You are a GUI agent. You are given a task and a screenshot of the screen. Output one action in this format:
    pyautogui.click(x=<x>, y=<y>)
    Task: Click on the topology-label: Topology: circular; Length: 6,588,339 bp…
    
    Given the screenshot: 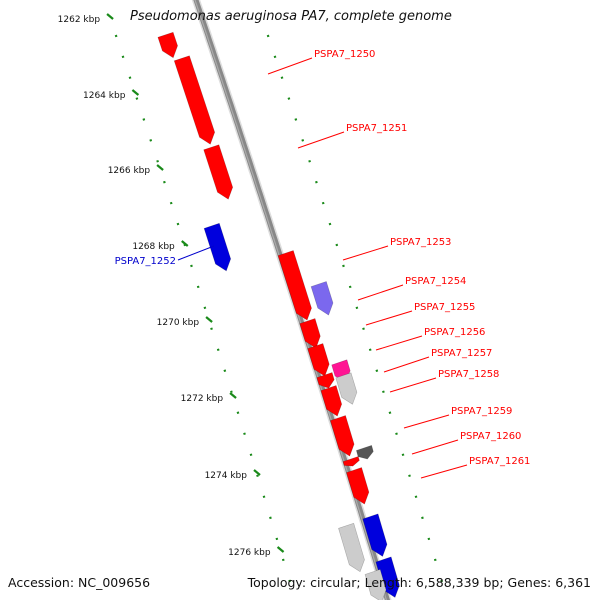 What is the action you would take?
    pyautogui.click(x=419, y=582)
    